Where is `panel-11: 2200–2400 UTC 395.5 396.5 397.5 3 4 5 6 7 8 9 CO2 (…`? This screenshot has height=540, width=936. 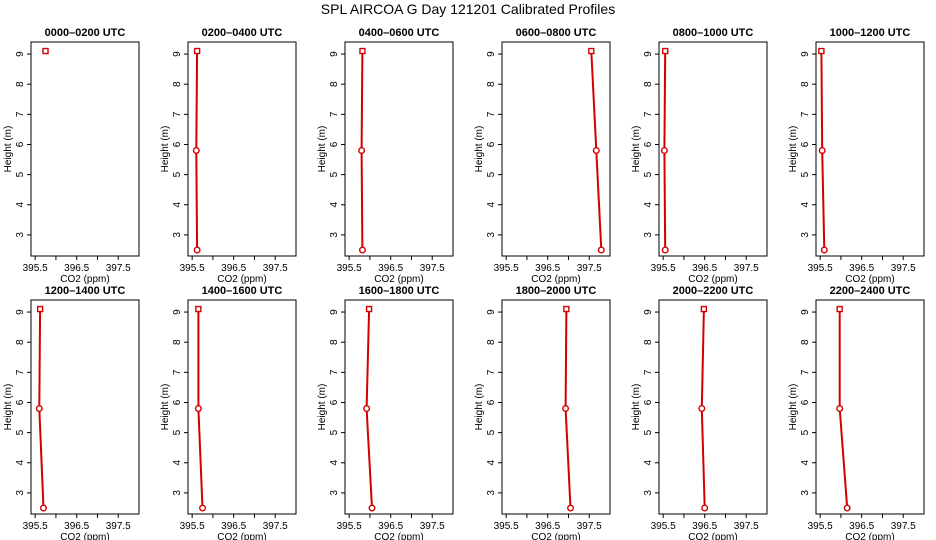
panel-11: 2200–2400 UTC 395.5 396.5 397.5 3 4 5 6 7 8 9 CO2 (… is located at coordinates (856, 412).